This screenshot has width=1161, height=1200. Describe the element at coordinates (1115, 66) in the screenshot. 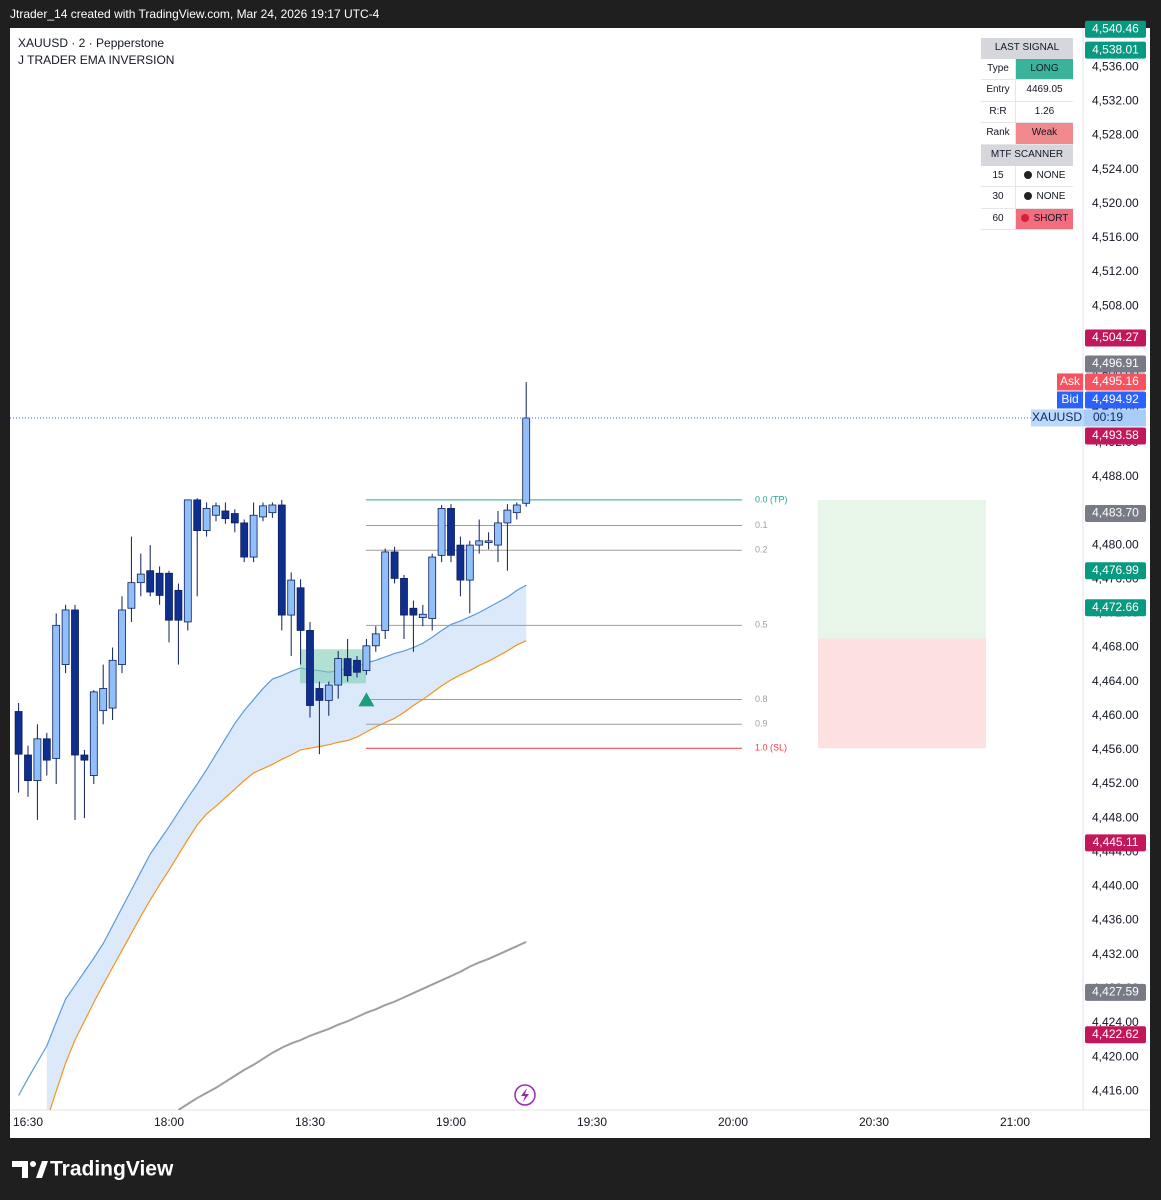

I see `y-tick-label: 4,536.00` at that location.